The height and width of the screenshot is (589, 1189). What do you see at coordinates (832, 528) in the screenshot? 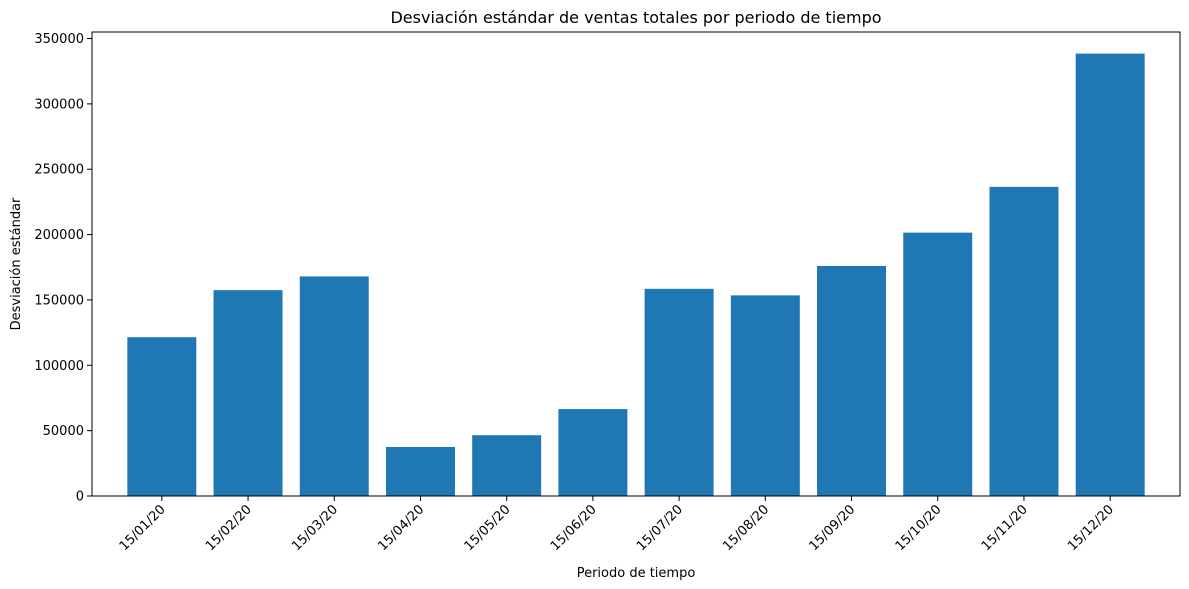
I see `x-tick-label: 15/09/20` at bounding box center [832, 528].